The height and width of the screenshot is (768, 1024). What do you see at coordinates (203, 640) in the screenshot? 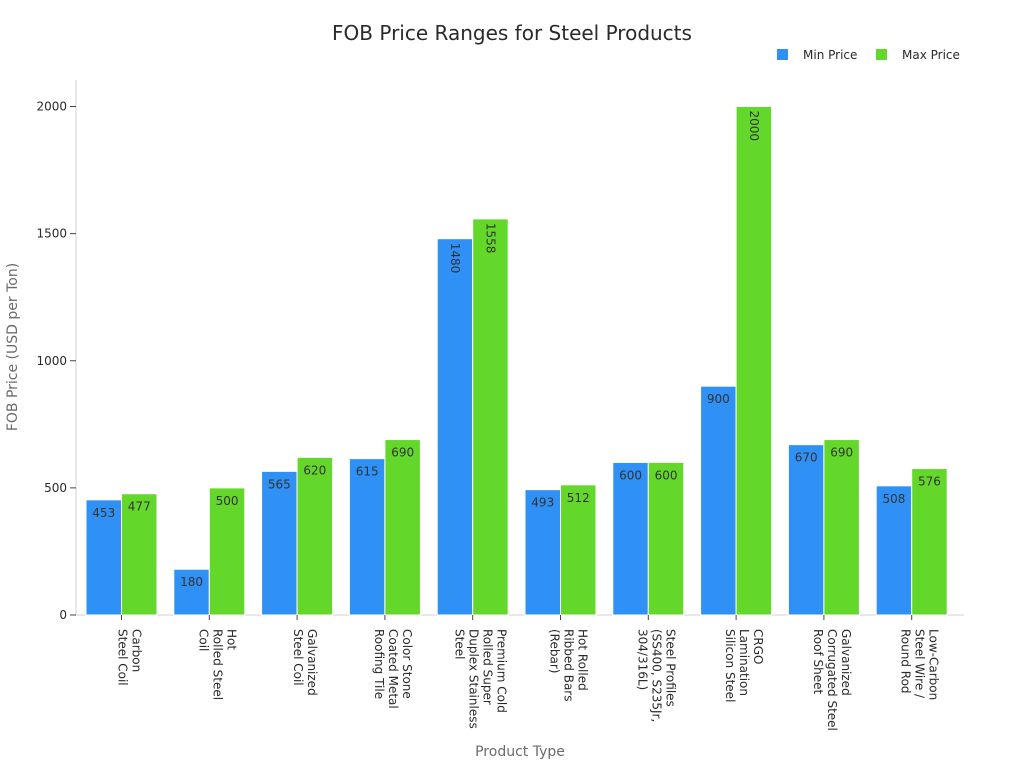
I see `category-label: Coil` at bounding box center [203, 640].